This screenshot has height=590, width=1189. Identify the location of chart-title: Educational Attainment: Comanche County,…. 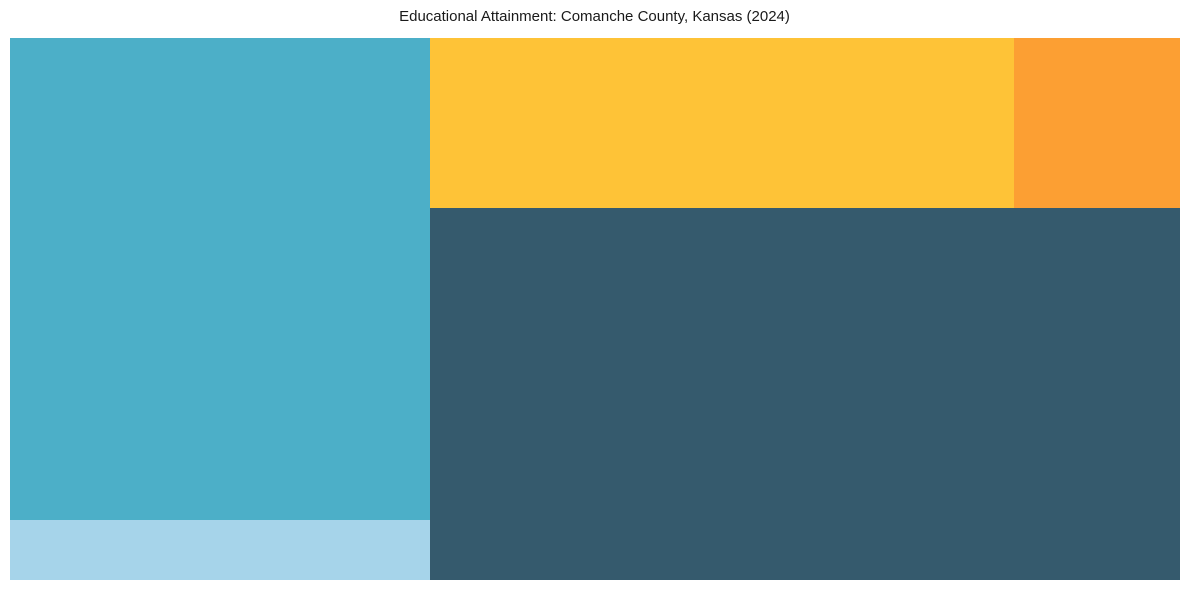
(594, 16).